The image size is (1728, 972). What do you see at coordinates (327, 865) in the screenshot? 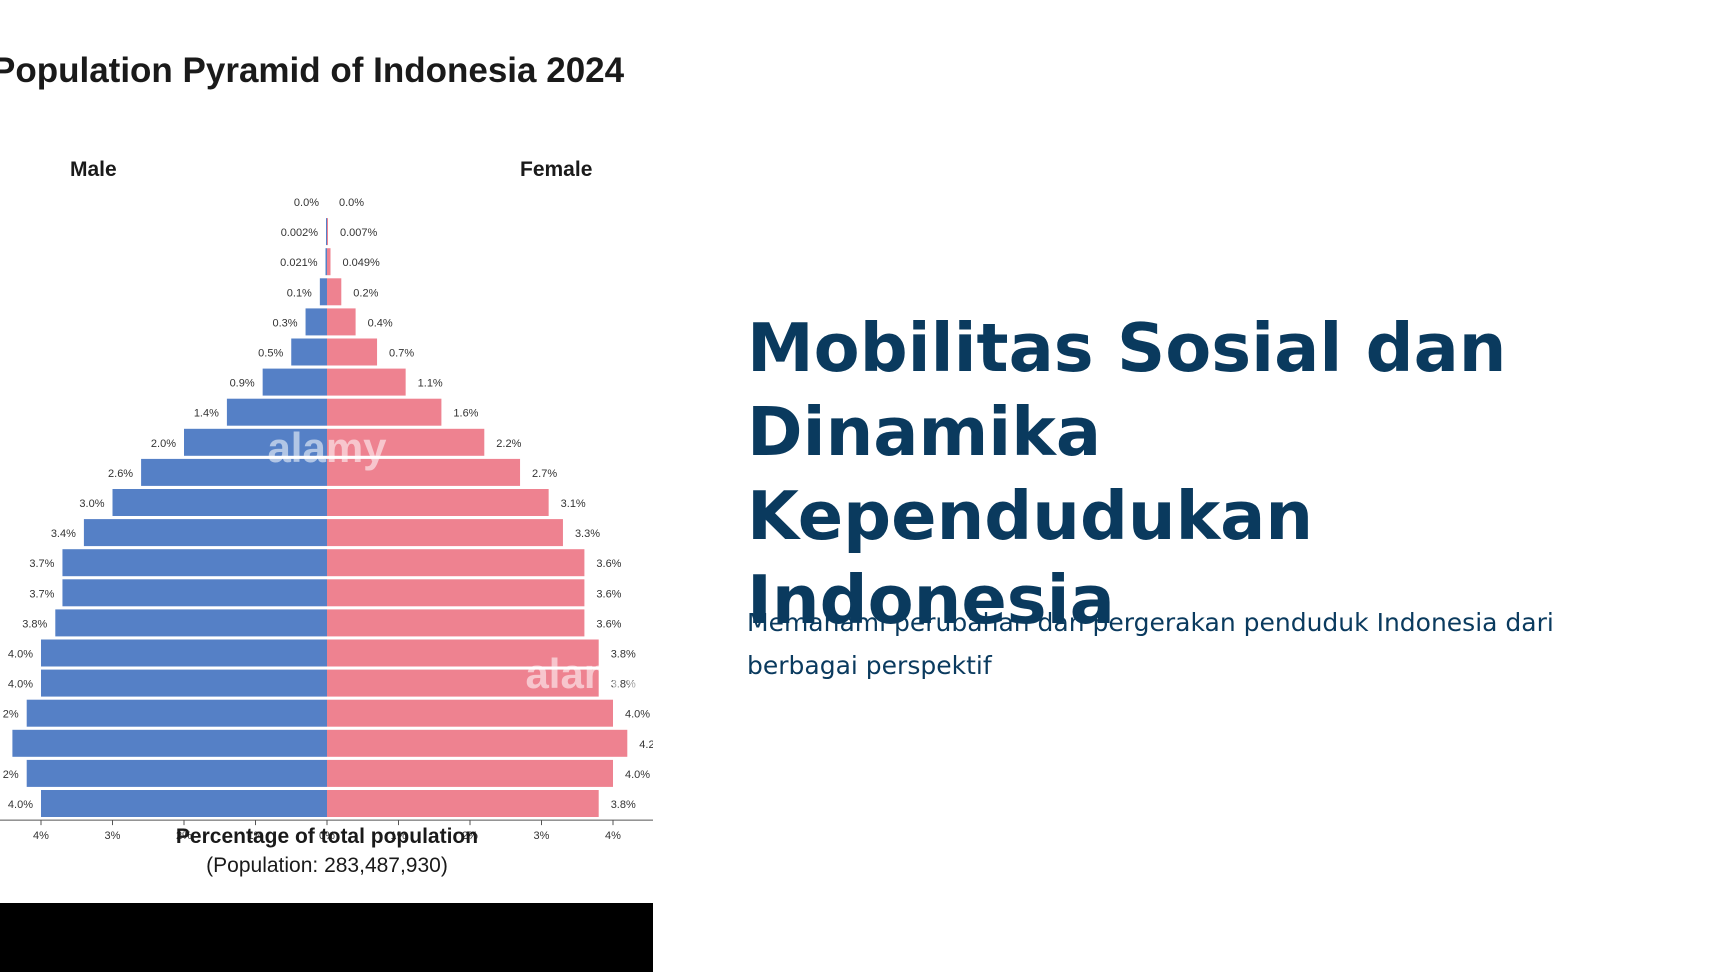
I see `population-note: (Population: 283,487,930)` at bounding box center [327, 865].